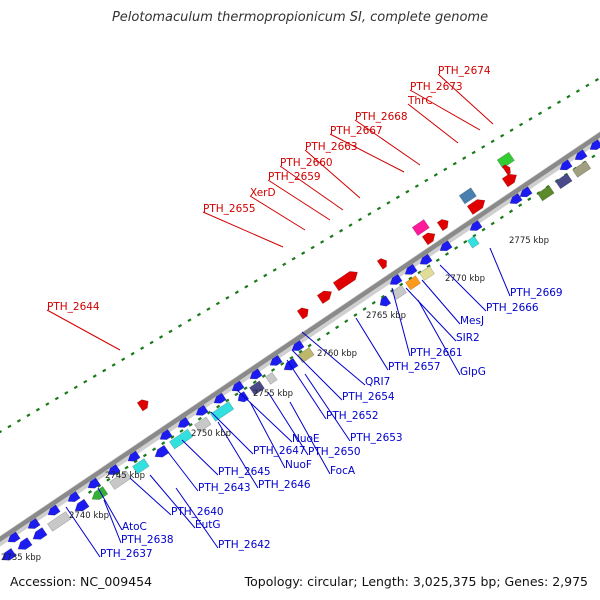 The height and width of the screenshot is (600, 600). Describe the element at coordinates (83, 532) in the screenshot. I see `reverse-label-0-leader` at that location.